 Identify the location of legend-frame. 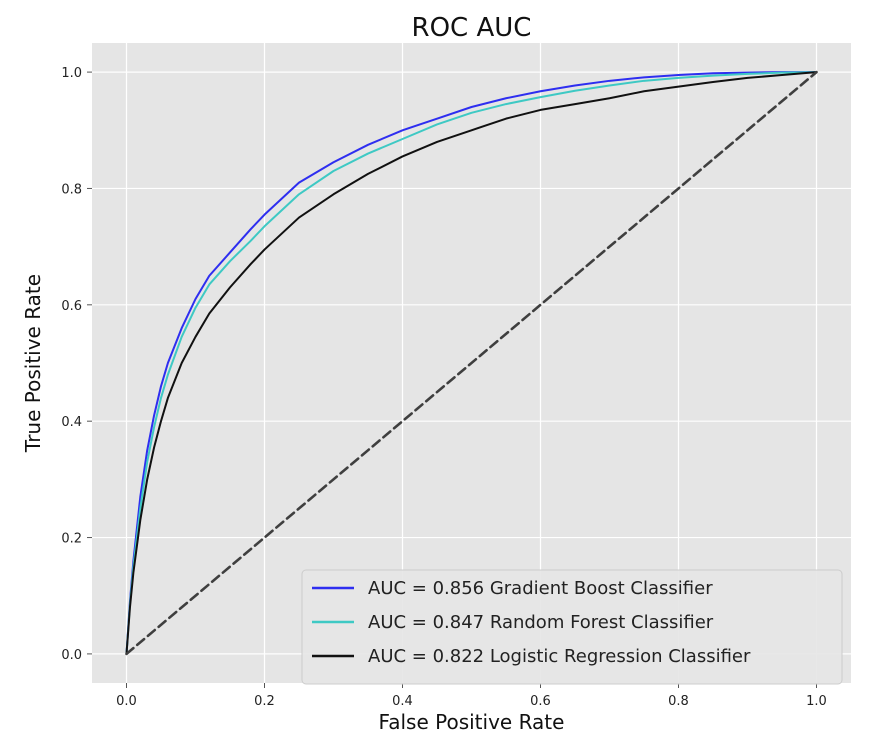
(572, 627).